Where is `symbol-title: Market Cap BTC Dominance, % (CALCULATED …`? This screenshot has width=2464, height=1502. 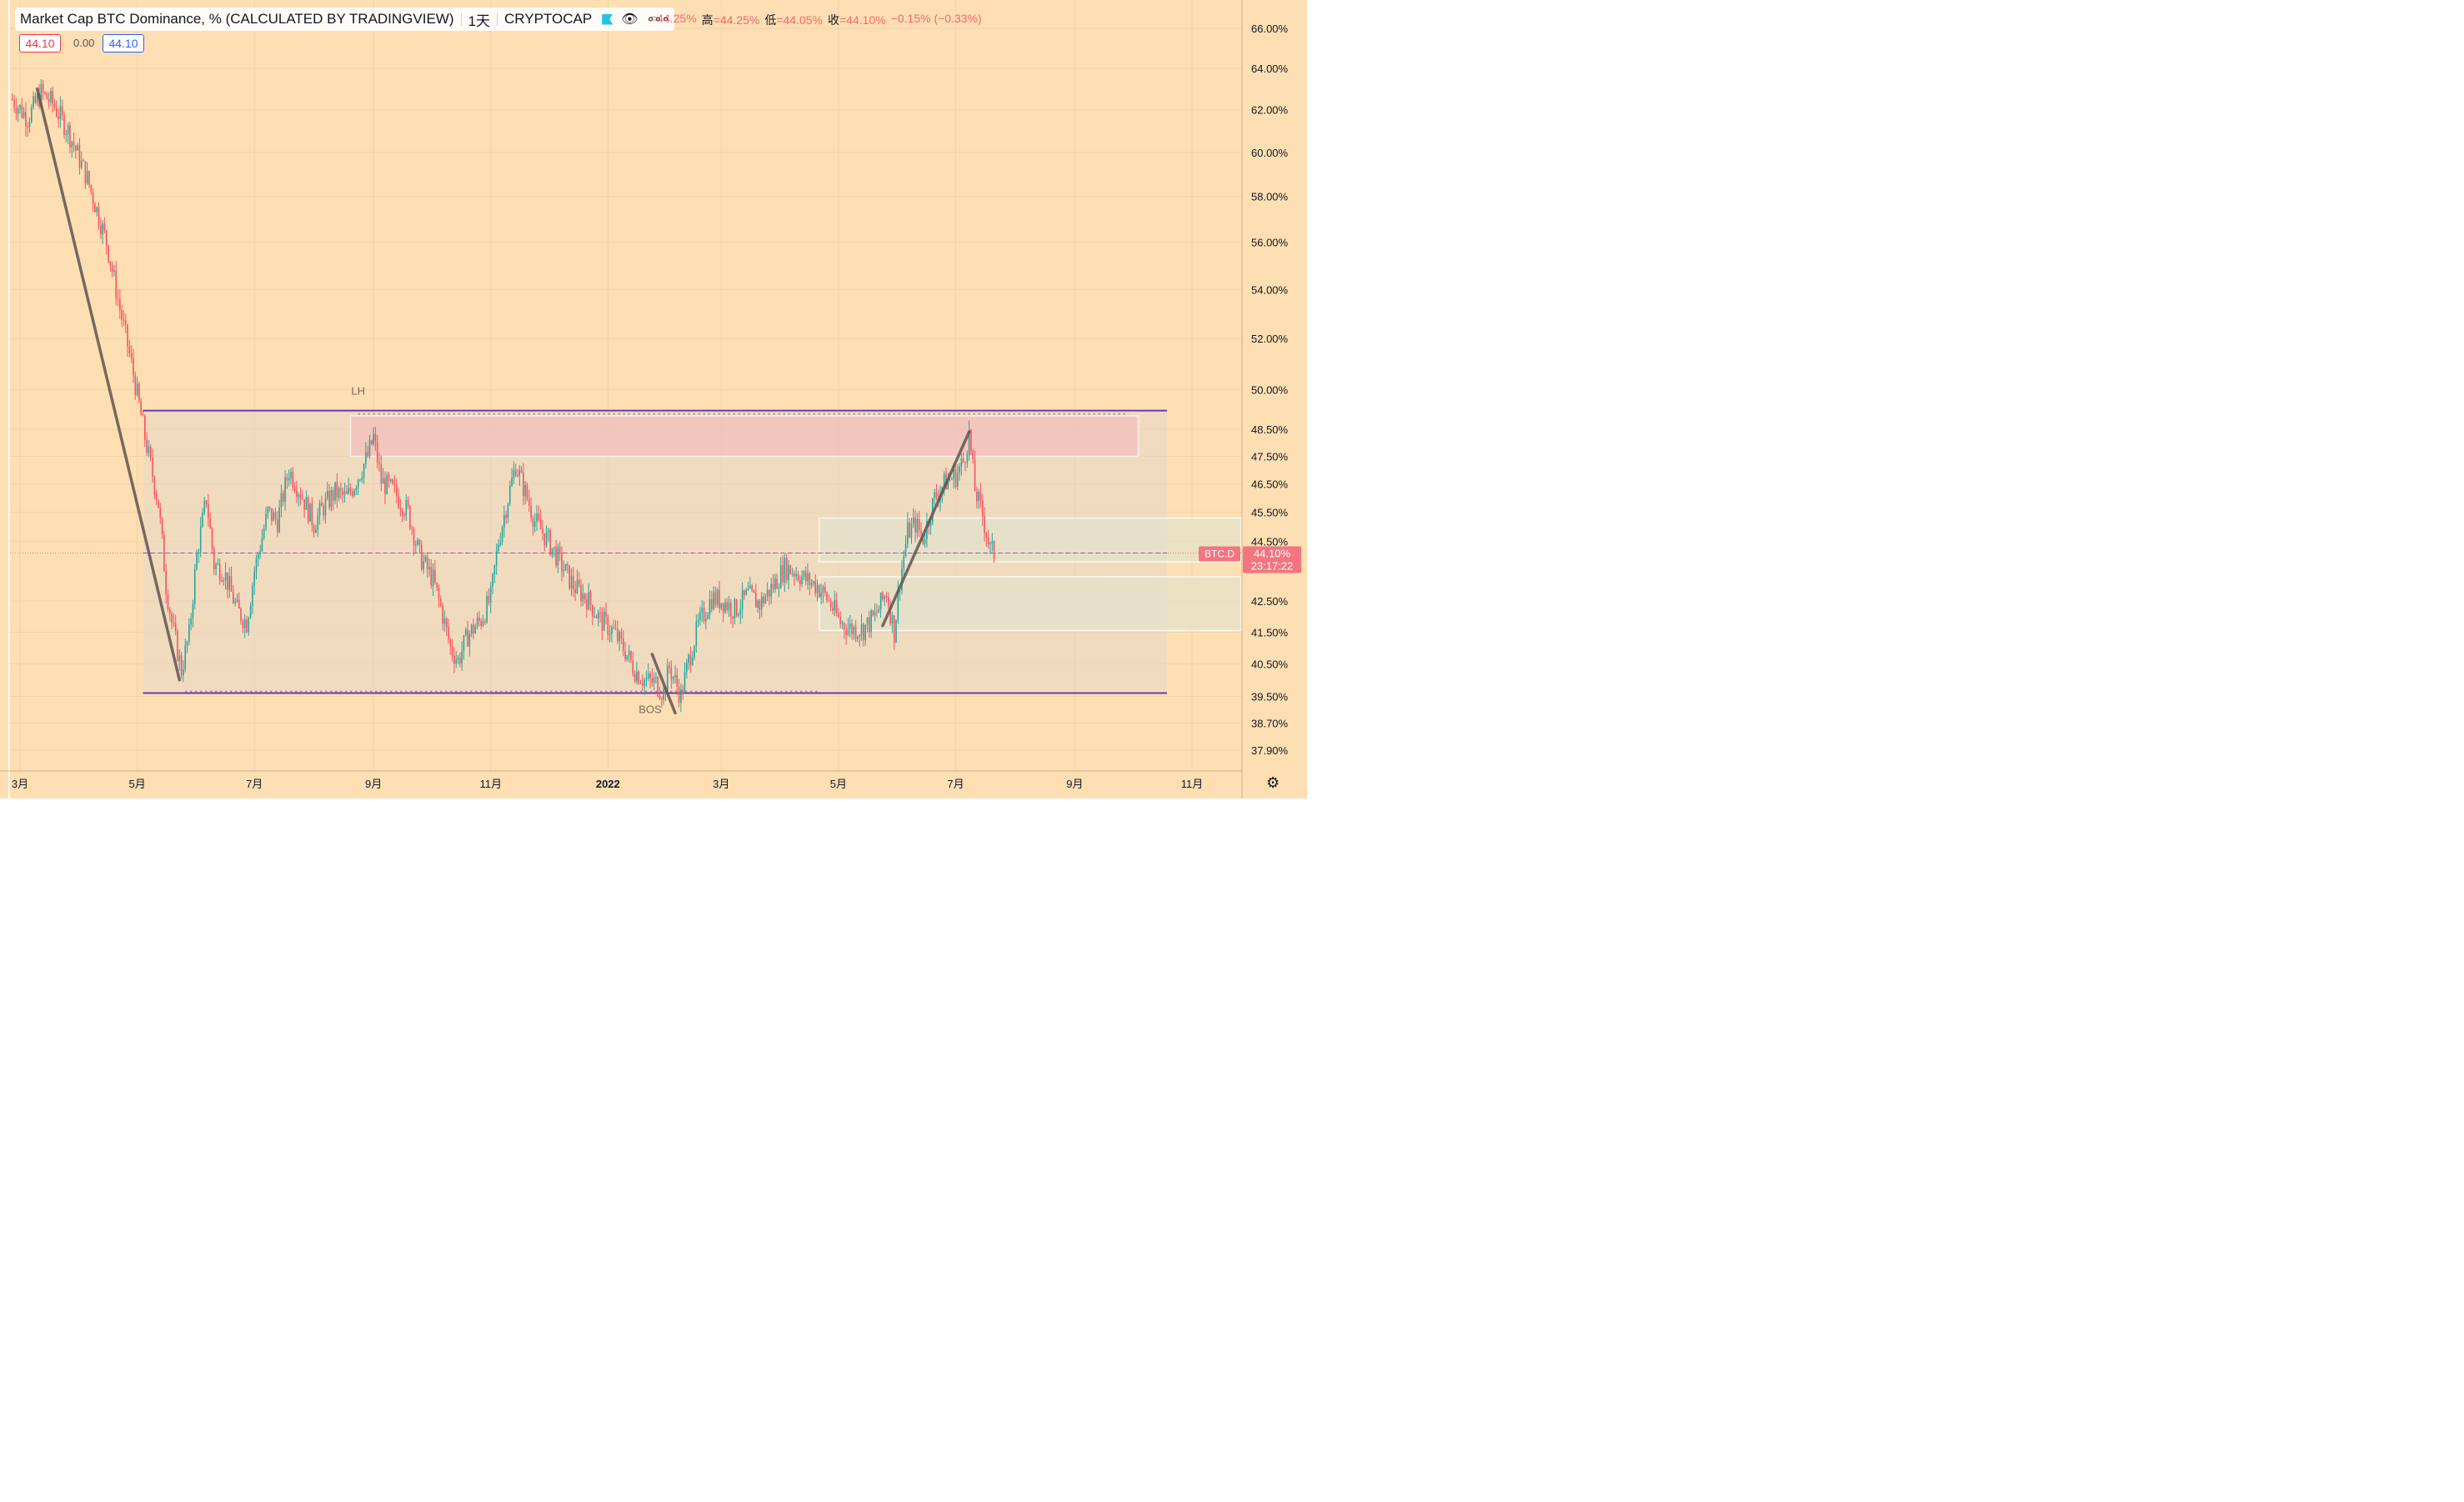 symbol-title: Market Cap BTC Dominance, % (CALCULATED … is located at coordinates (237, 19).